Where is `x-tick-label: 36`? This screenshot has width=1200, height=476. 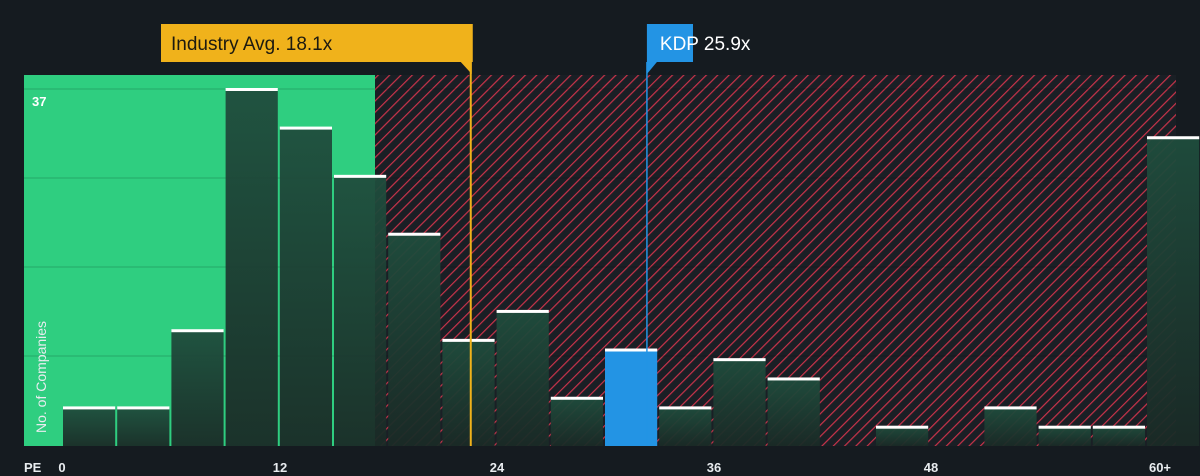
x-tick-label: 36 is located at coordinates (714, 467).